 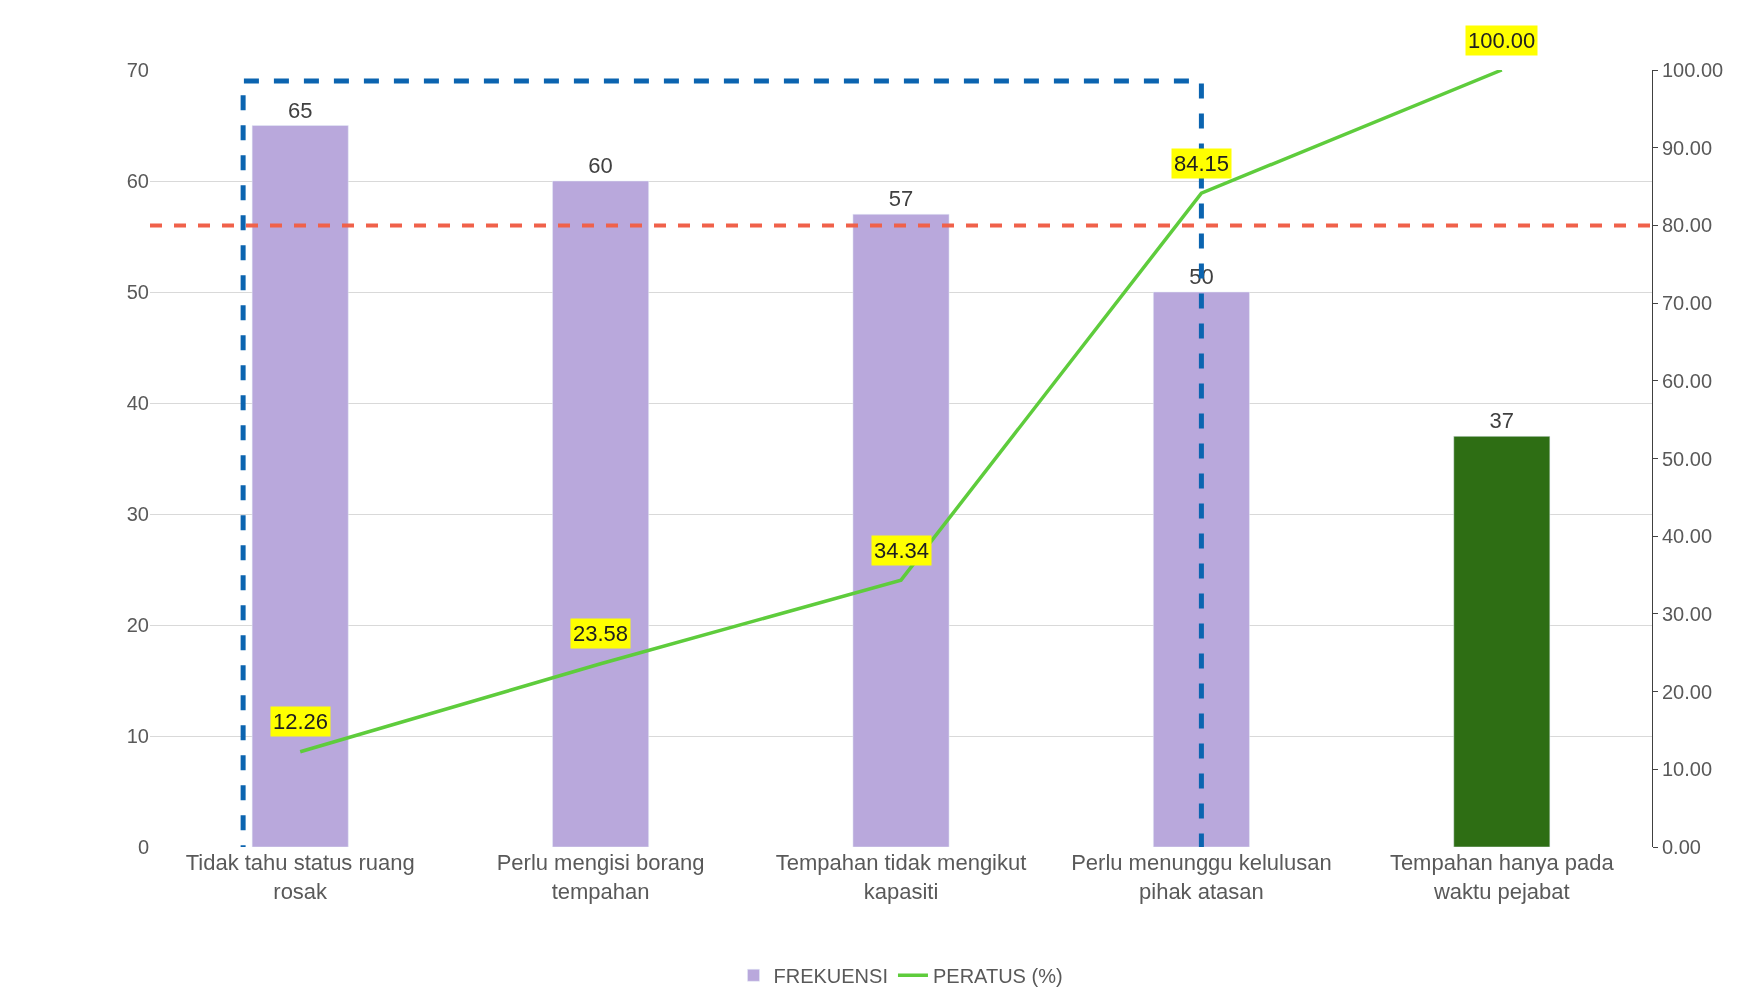 I want to click on data-label: 60, so click(x=600, y=165).